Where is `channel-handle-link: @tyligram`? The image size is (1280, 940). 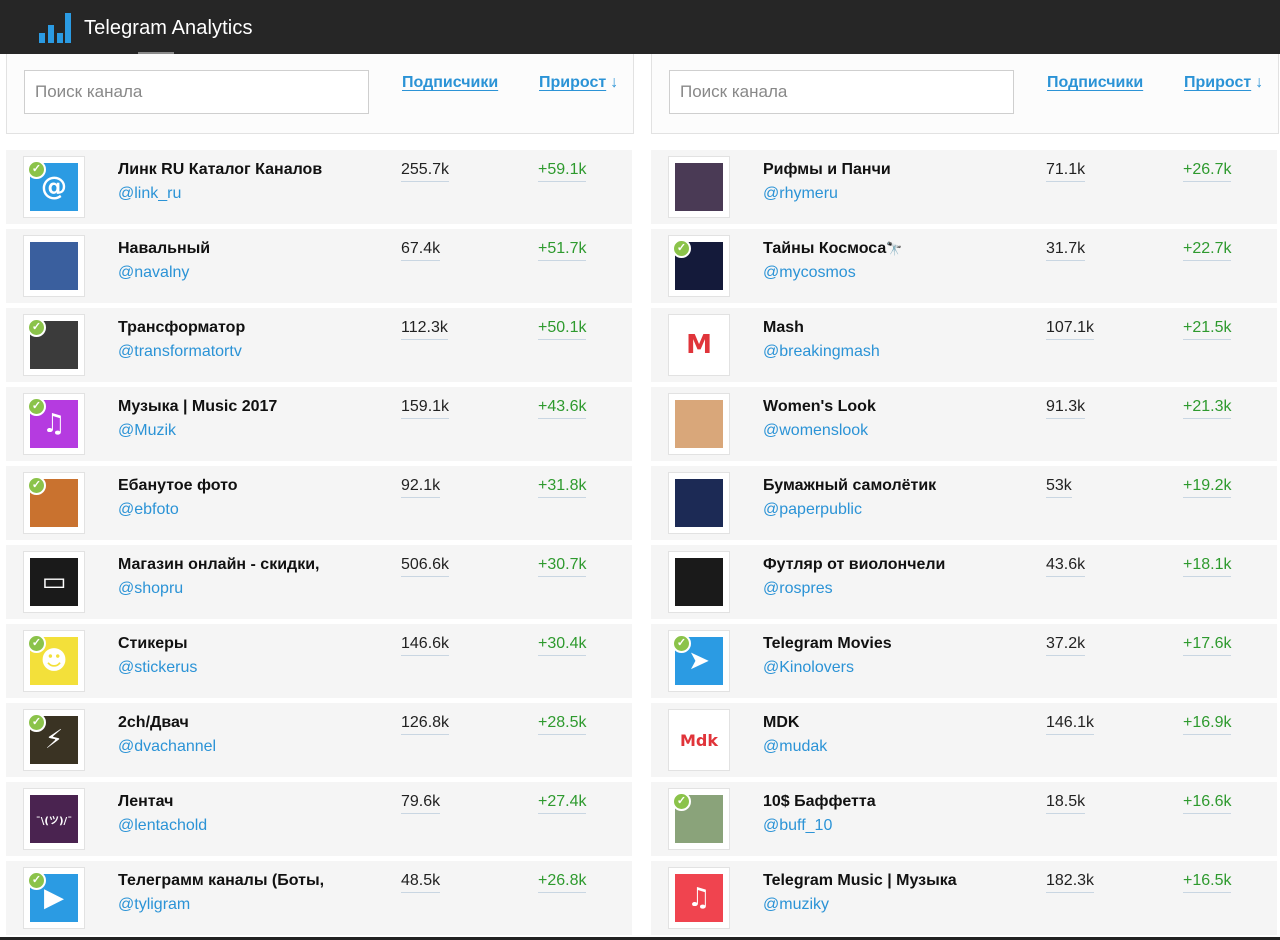
channel-handle-link: @tyligram is located at coordinates (154, 904).